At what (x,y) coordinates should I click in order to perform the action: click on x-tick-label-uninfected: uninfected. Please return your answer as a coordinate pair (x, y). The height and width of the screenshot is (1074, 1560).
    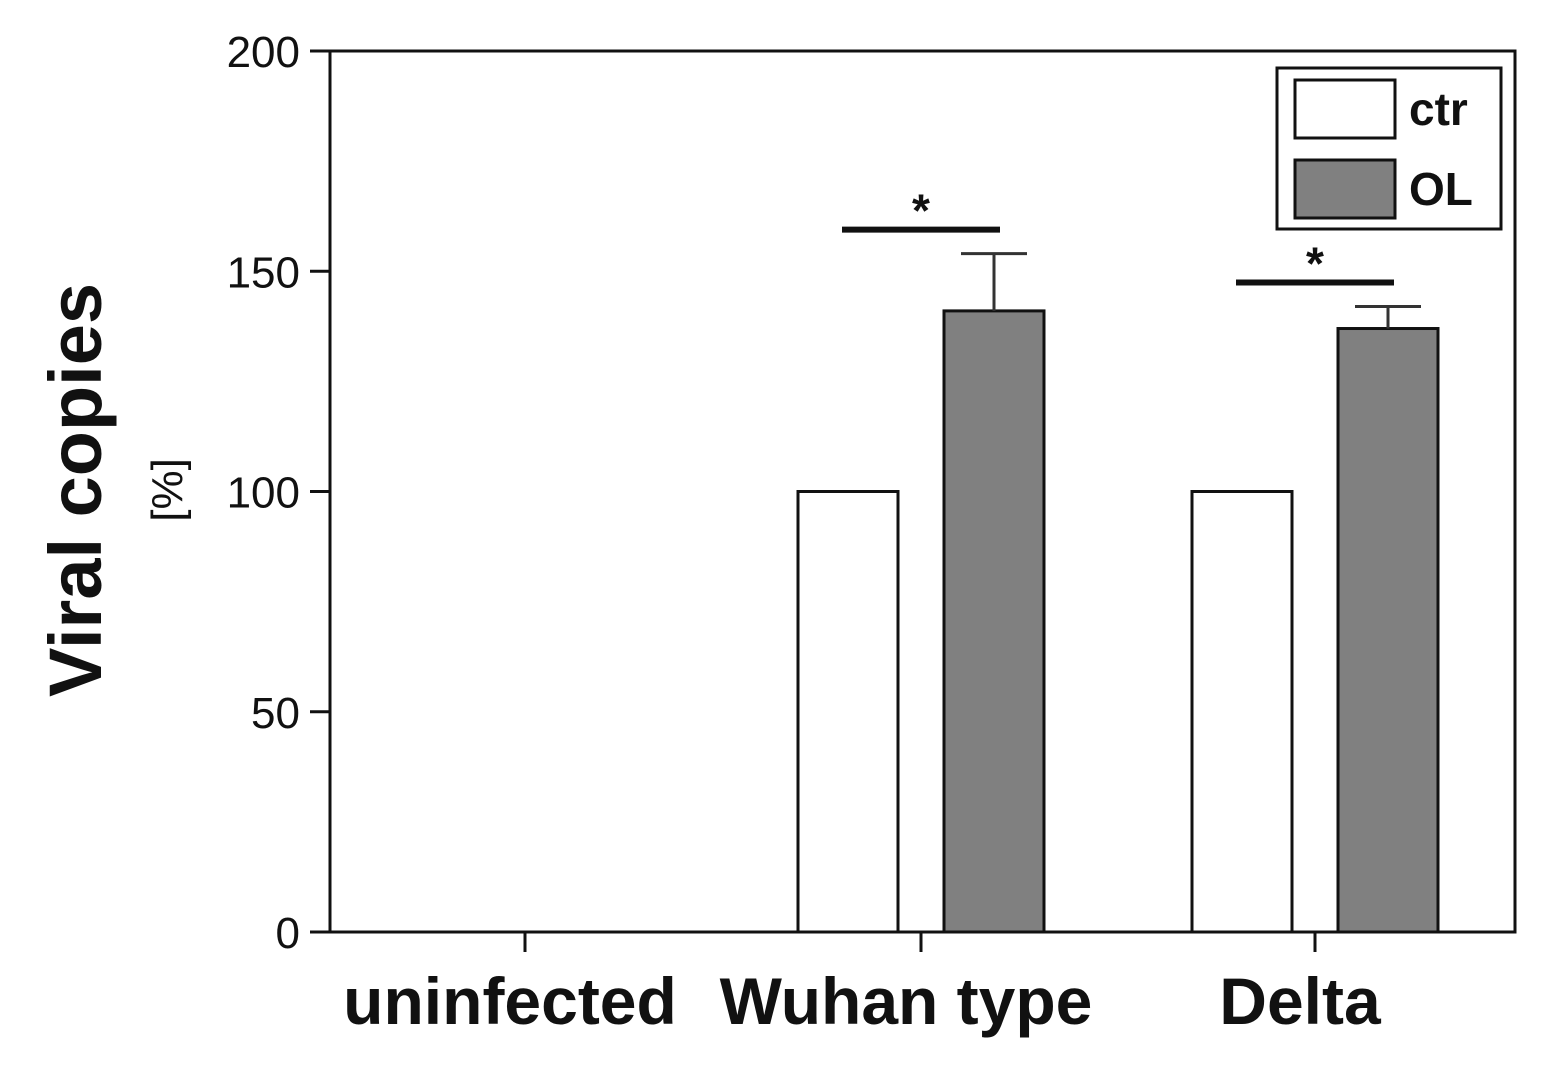
    Looking at the image, I should click on (510, 1001).